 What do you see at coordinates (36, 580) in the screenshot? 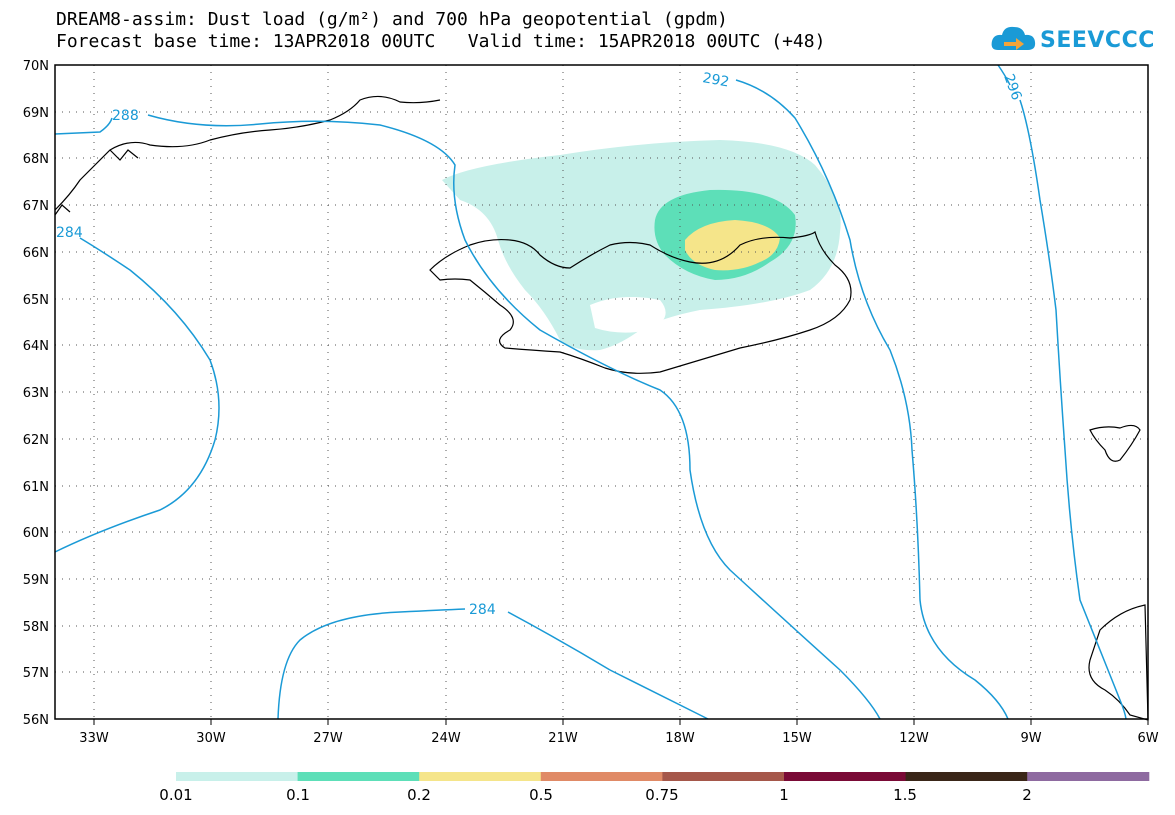
I see `lat-label: 59N` at bounding box center [36, 580].